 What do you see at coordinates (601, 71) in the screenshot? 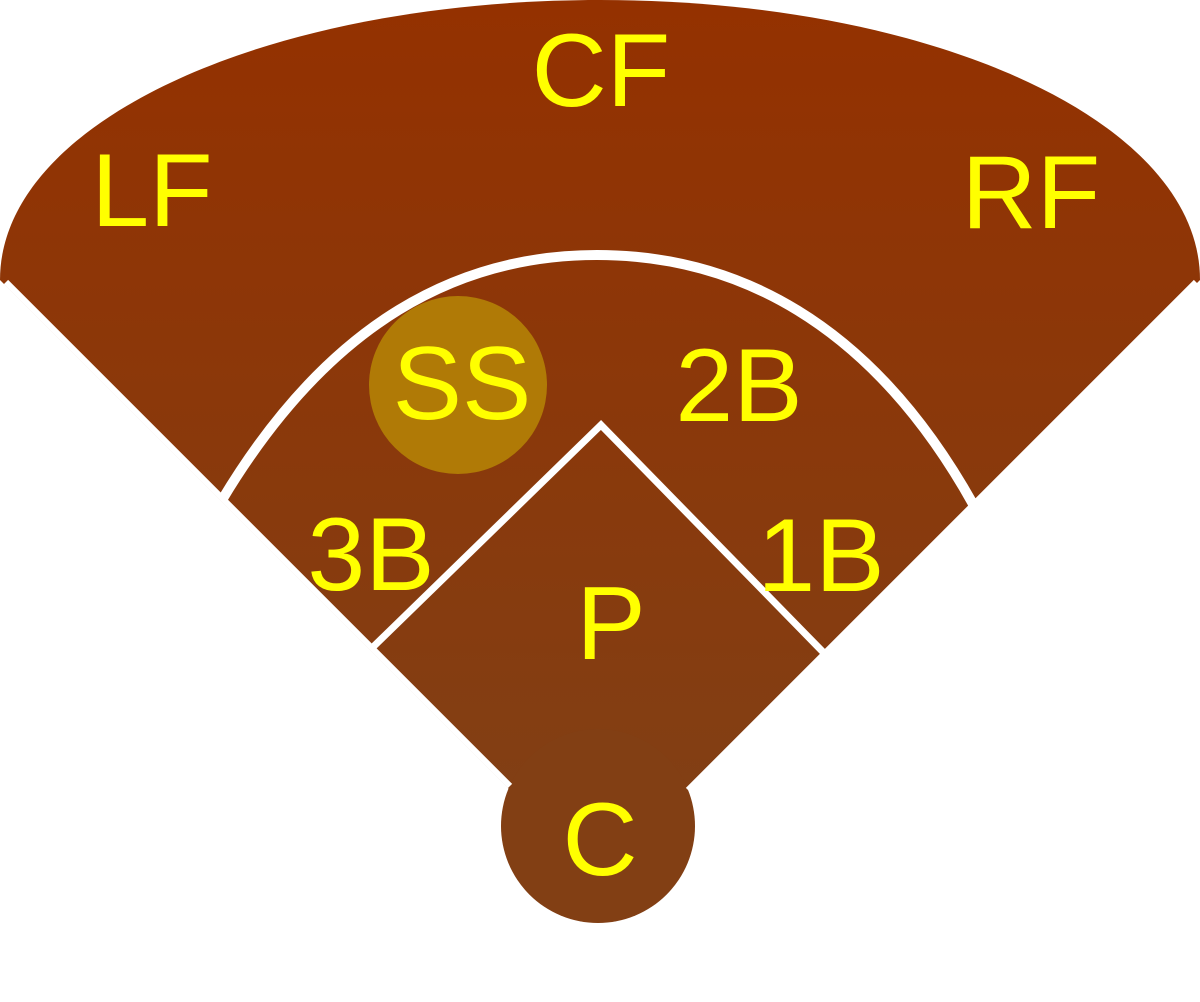
I see `label-cf: CF` at bounding box center [601, 71].